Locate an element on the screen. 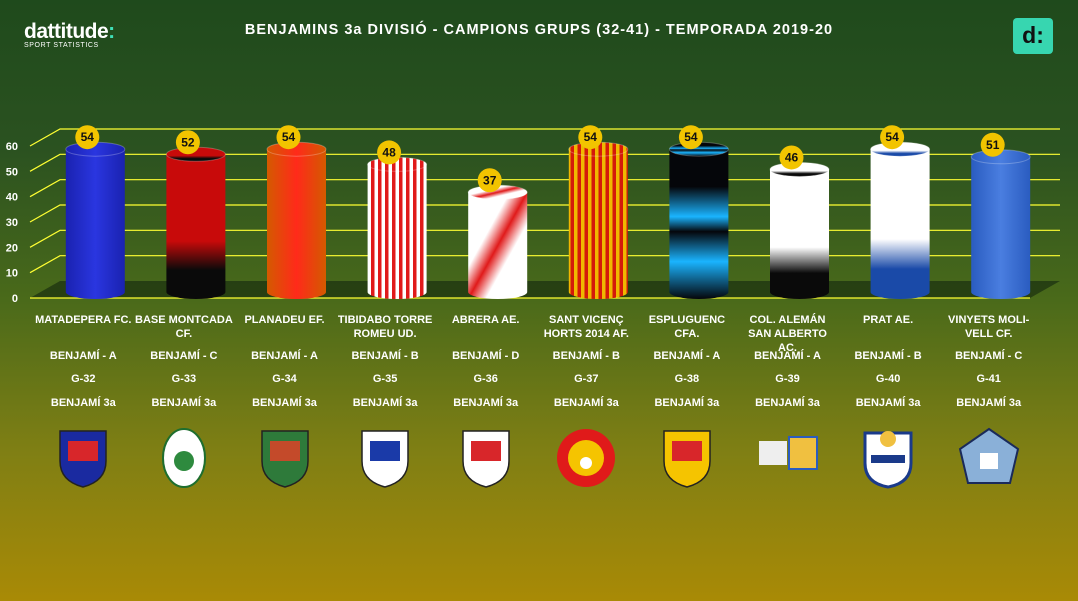 This screenshot has width=1078, height=601. gridline is located at coordinates (544, 137).